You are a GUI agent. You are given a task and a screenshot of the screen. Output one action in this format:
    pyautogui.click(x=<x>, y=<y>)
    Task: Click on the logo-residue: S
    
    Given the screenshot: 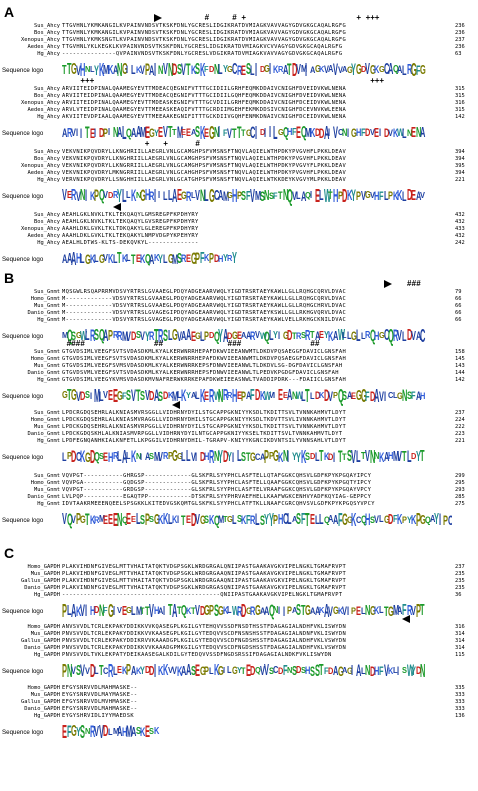 What is the action you would take?
    pyautogui.click(x=207, y=520)
    